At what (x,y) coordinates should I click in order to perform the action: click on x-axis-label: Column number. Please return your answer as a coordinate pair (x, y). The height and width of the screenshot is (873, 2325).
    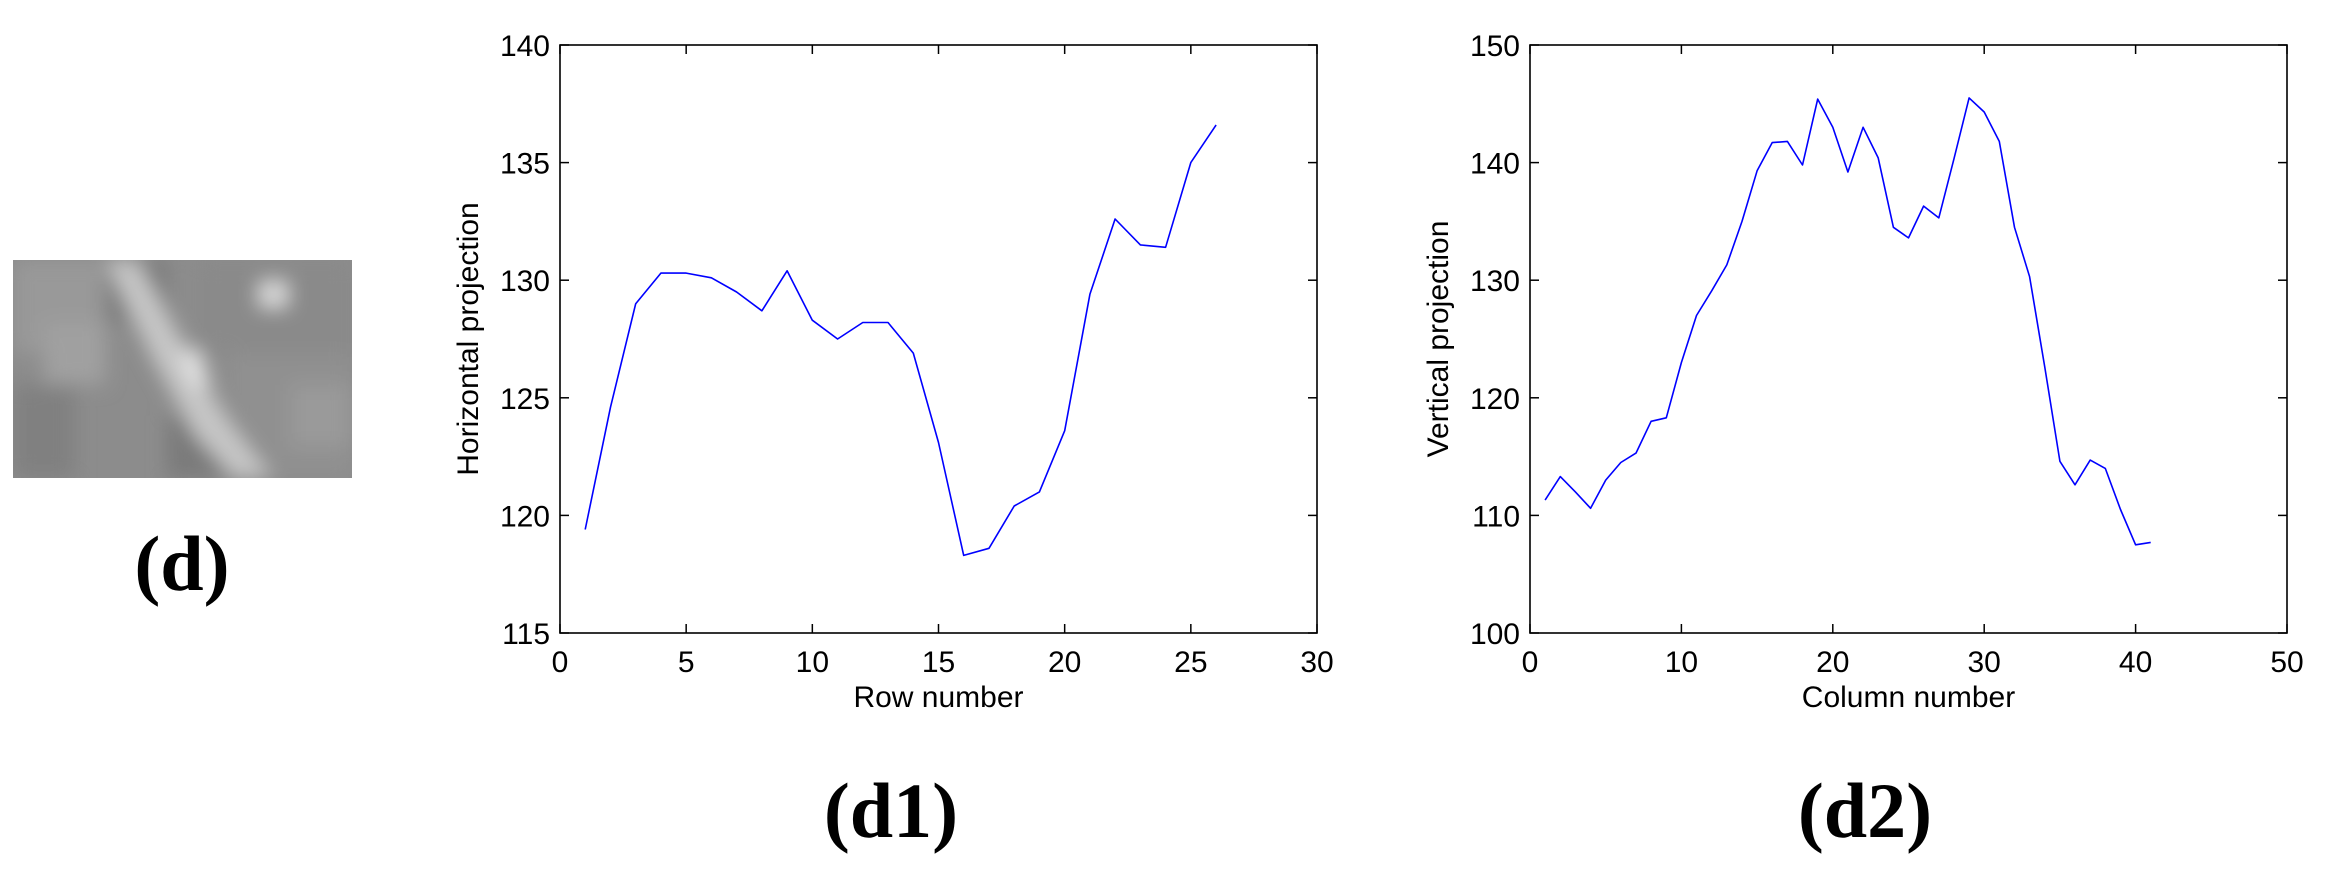
    Looking at the image, I should click on (1908, 697).